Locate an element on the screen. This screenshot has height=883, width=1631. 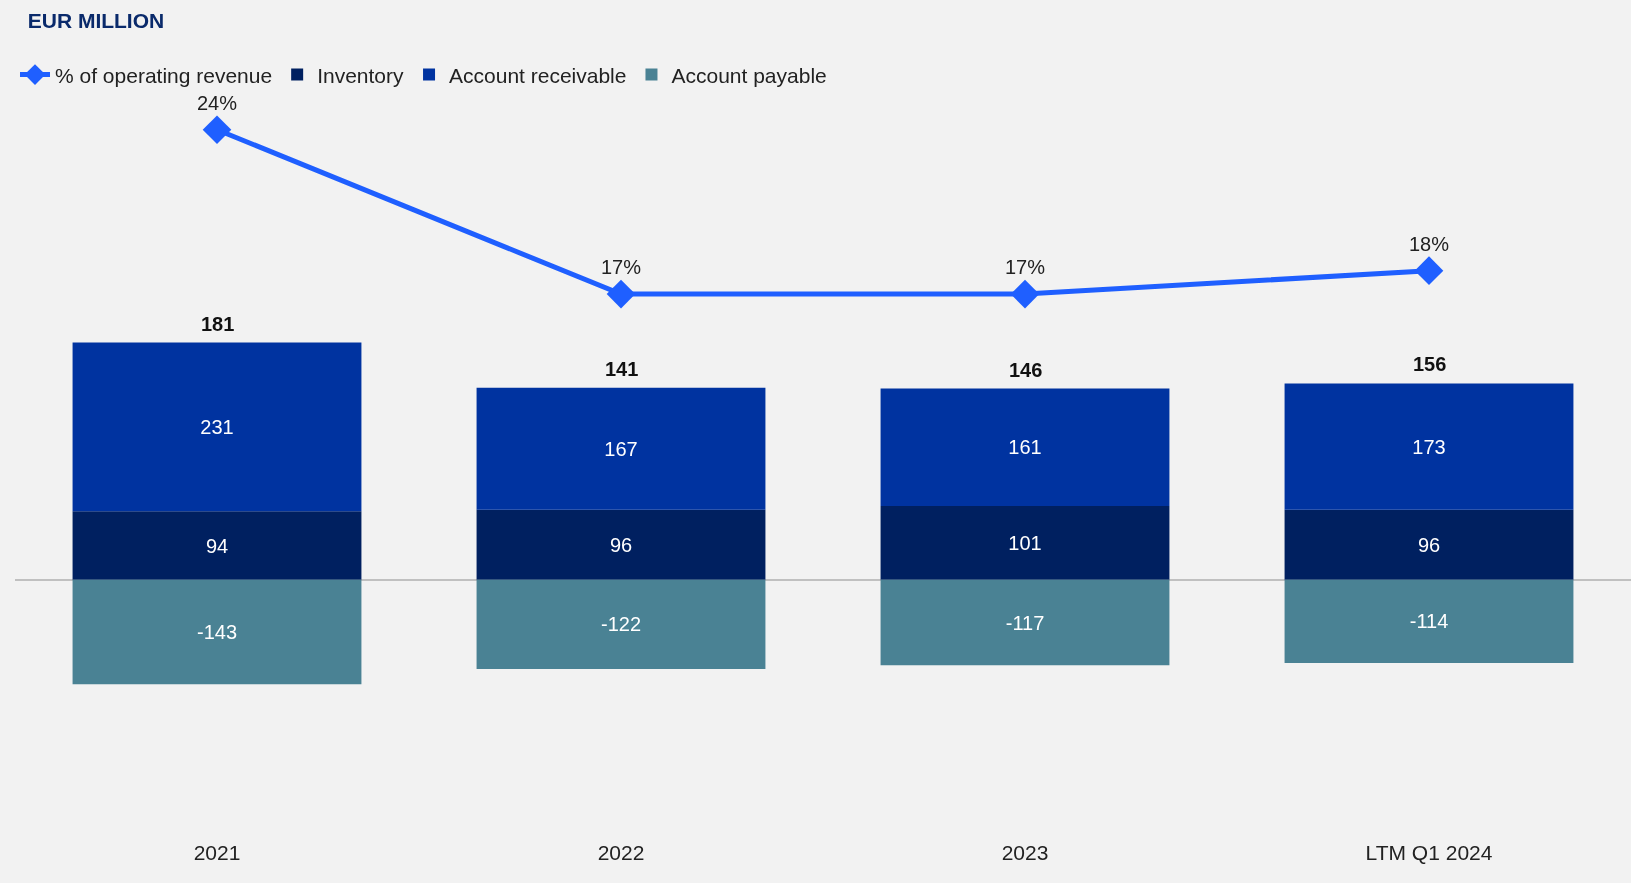
data-label: 167 is located at coordinates (621, 448).